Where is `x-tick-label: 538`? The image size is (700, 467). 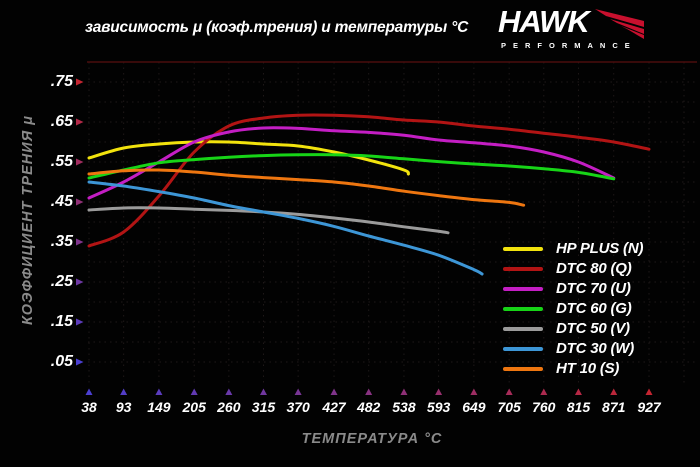
x-tick-label: 538 is located at coordinates (404, 407).